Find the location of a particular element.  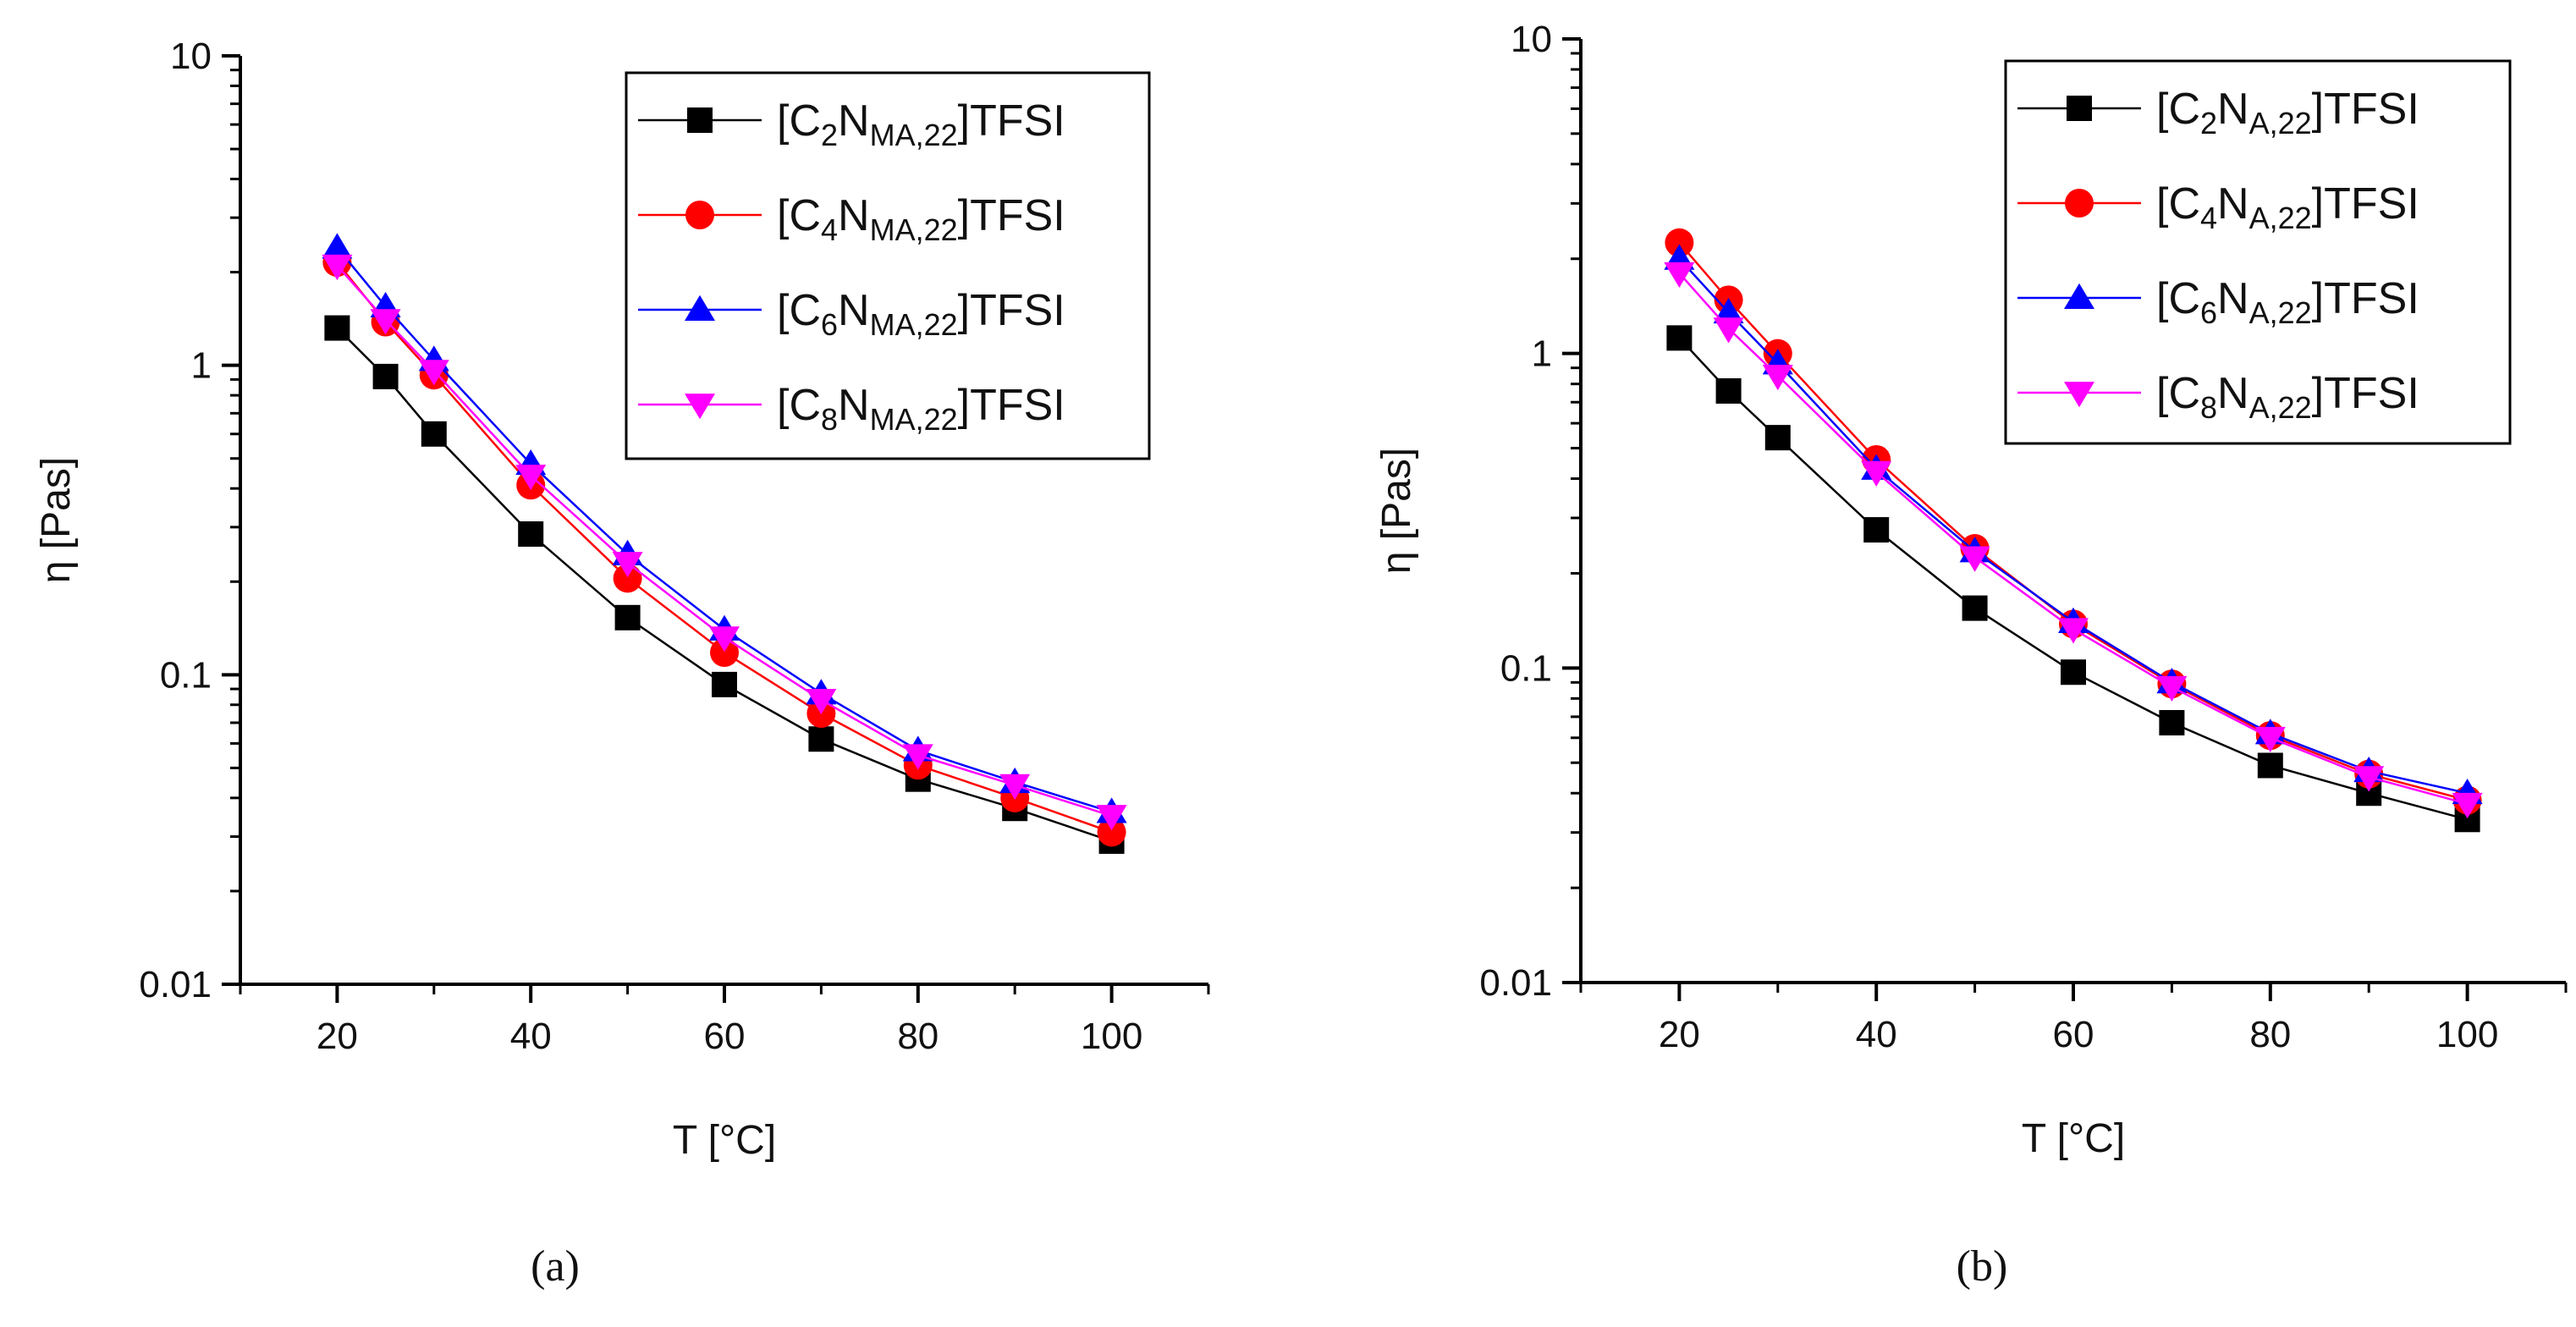

legend-label: [C6NMA,22]TFSI is located at coordinates (921, 314).